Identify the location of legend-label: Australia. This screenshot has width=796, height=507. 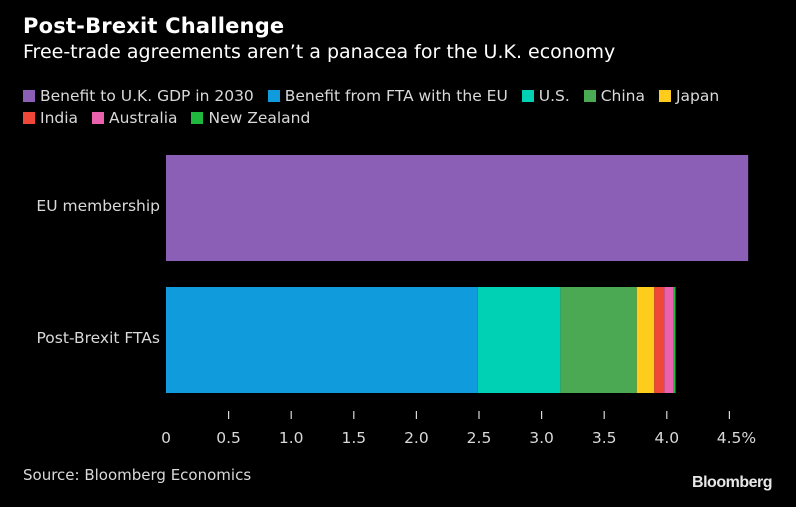
(143, 118).